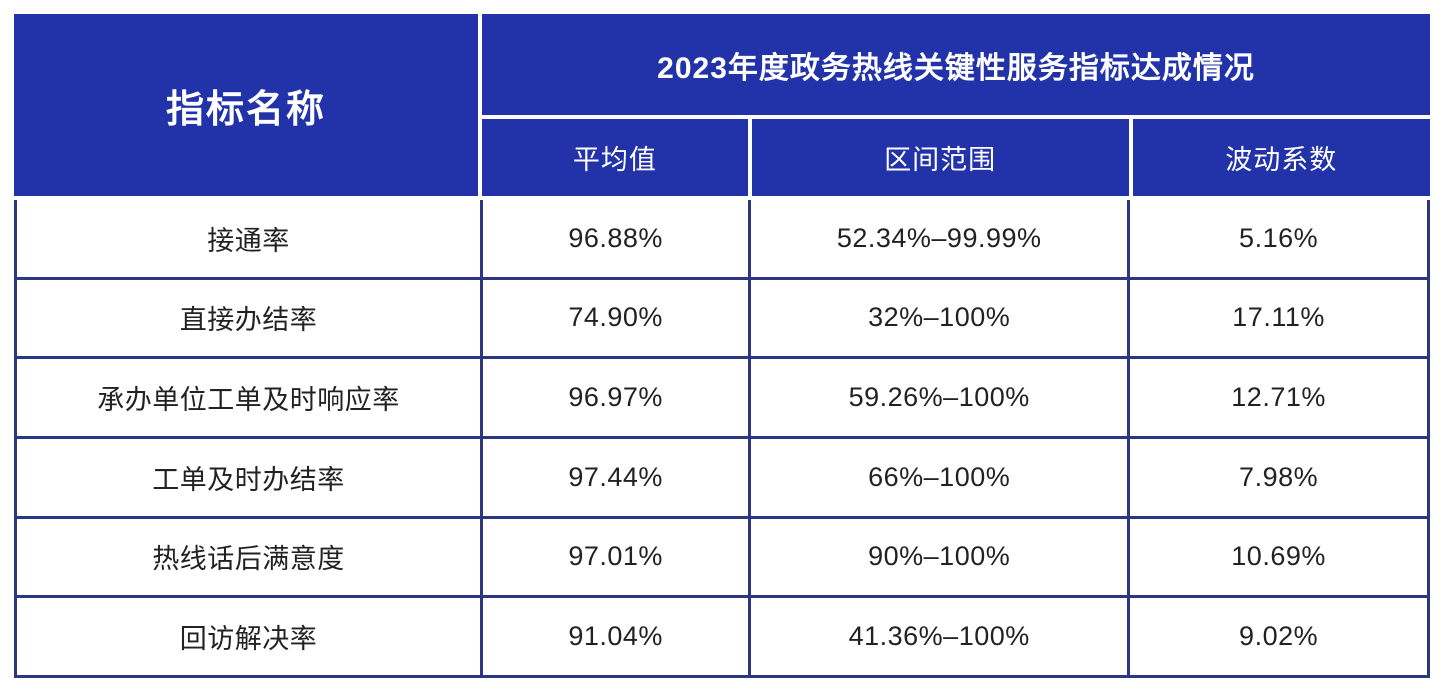 The width and height of the screenshot is (1444, 696). I want to click on cell-average: 97.44%, so click(616, 477).